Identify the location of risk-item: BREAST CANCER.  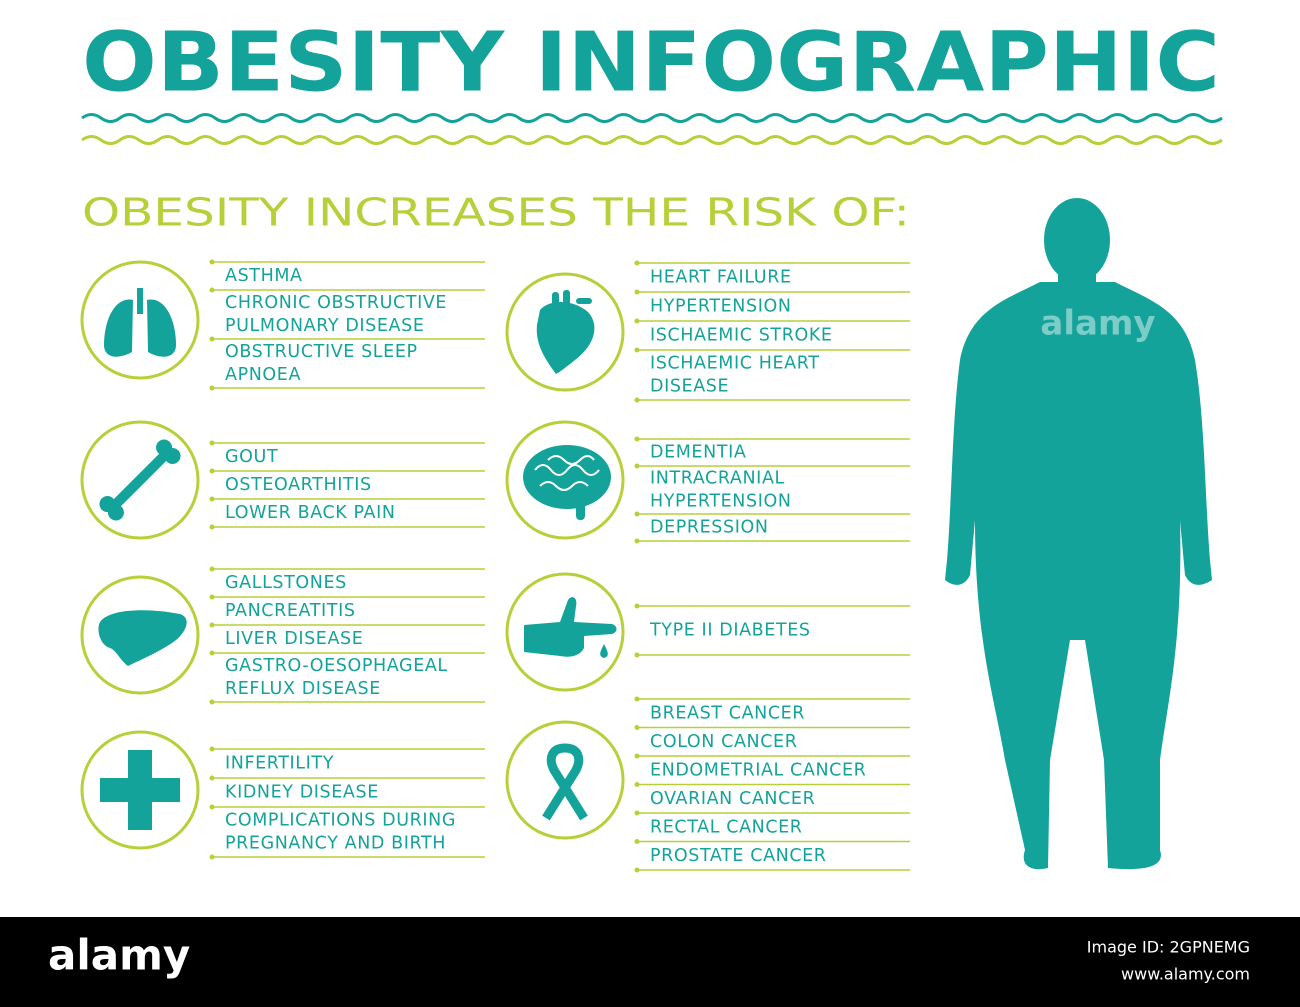
(727, 713).